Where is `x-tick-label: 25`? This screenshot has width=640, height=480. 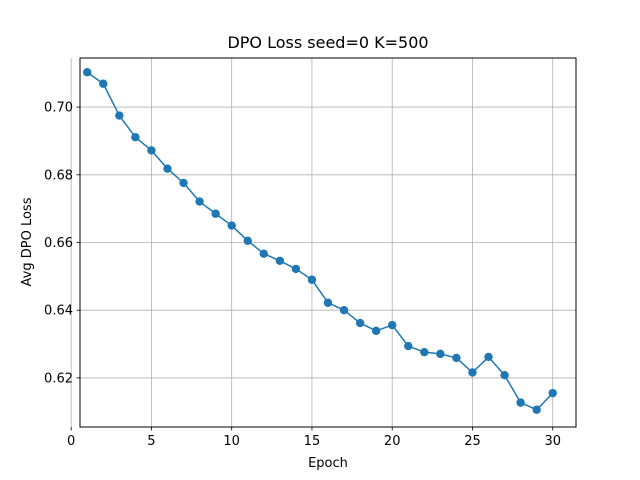 x-tick-label: 25 is located at coordinates (472, 441).